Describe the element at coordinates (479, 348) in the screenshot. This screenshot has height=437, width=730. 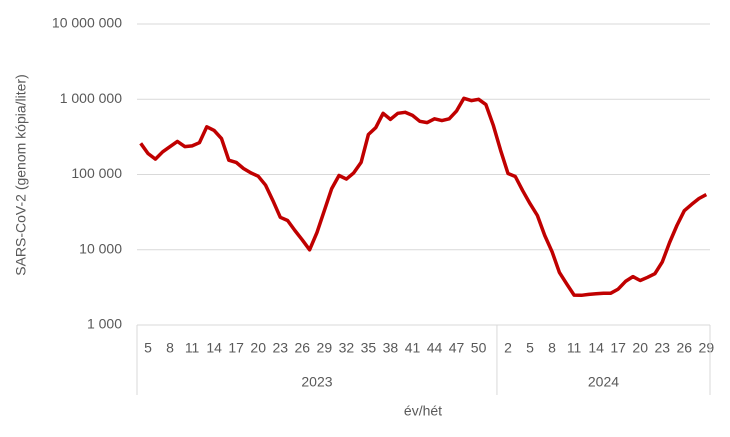
I see `x-tick-label: 50` at that location.